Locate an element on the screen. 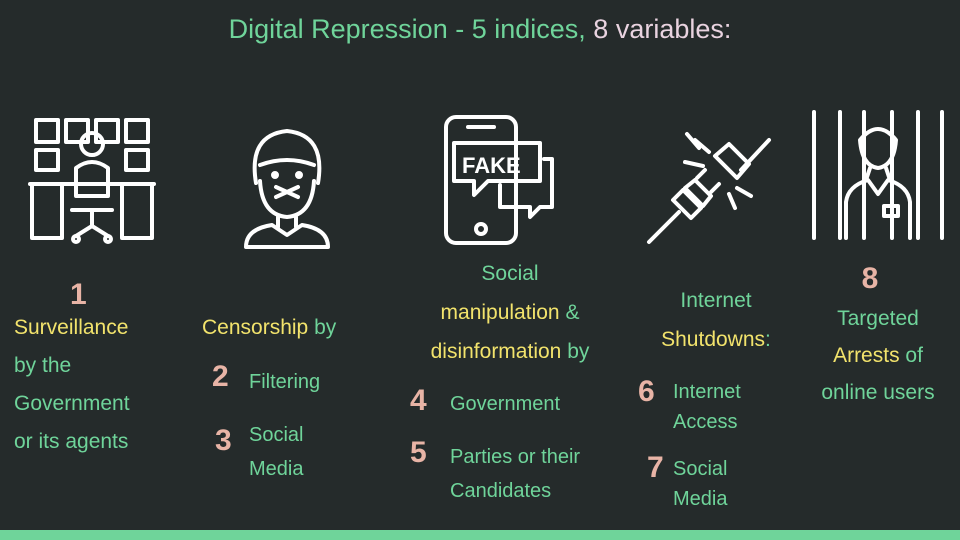 The height and width of the screenshot is (540, 960). label-or-its-agents: or its agents is located at coordinates (71, 441).